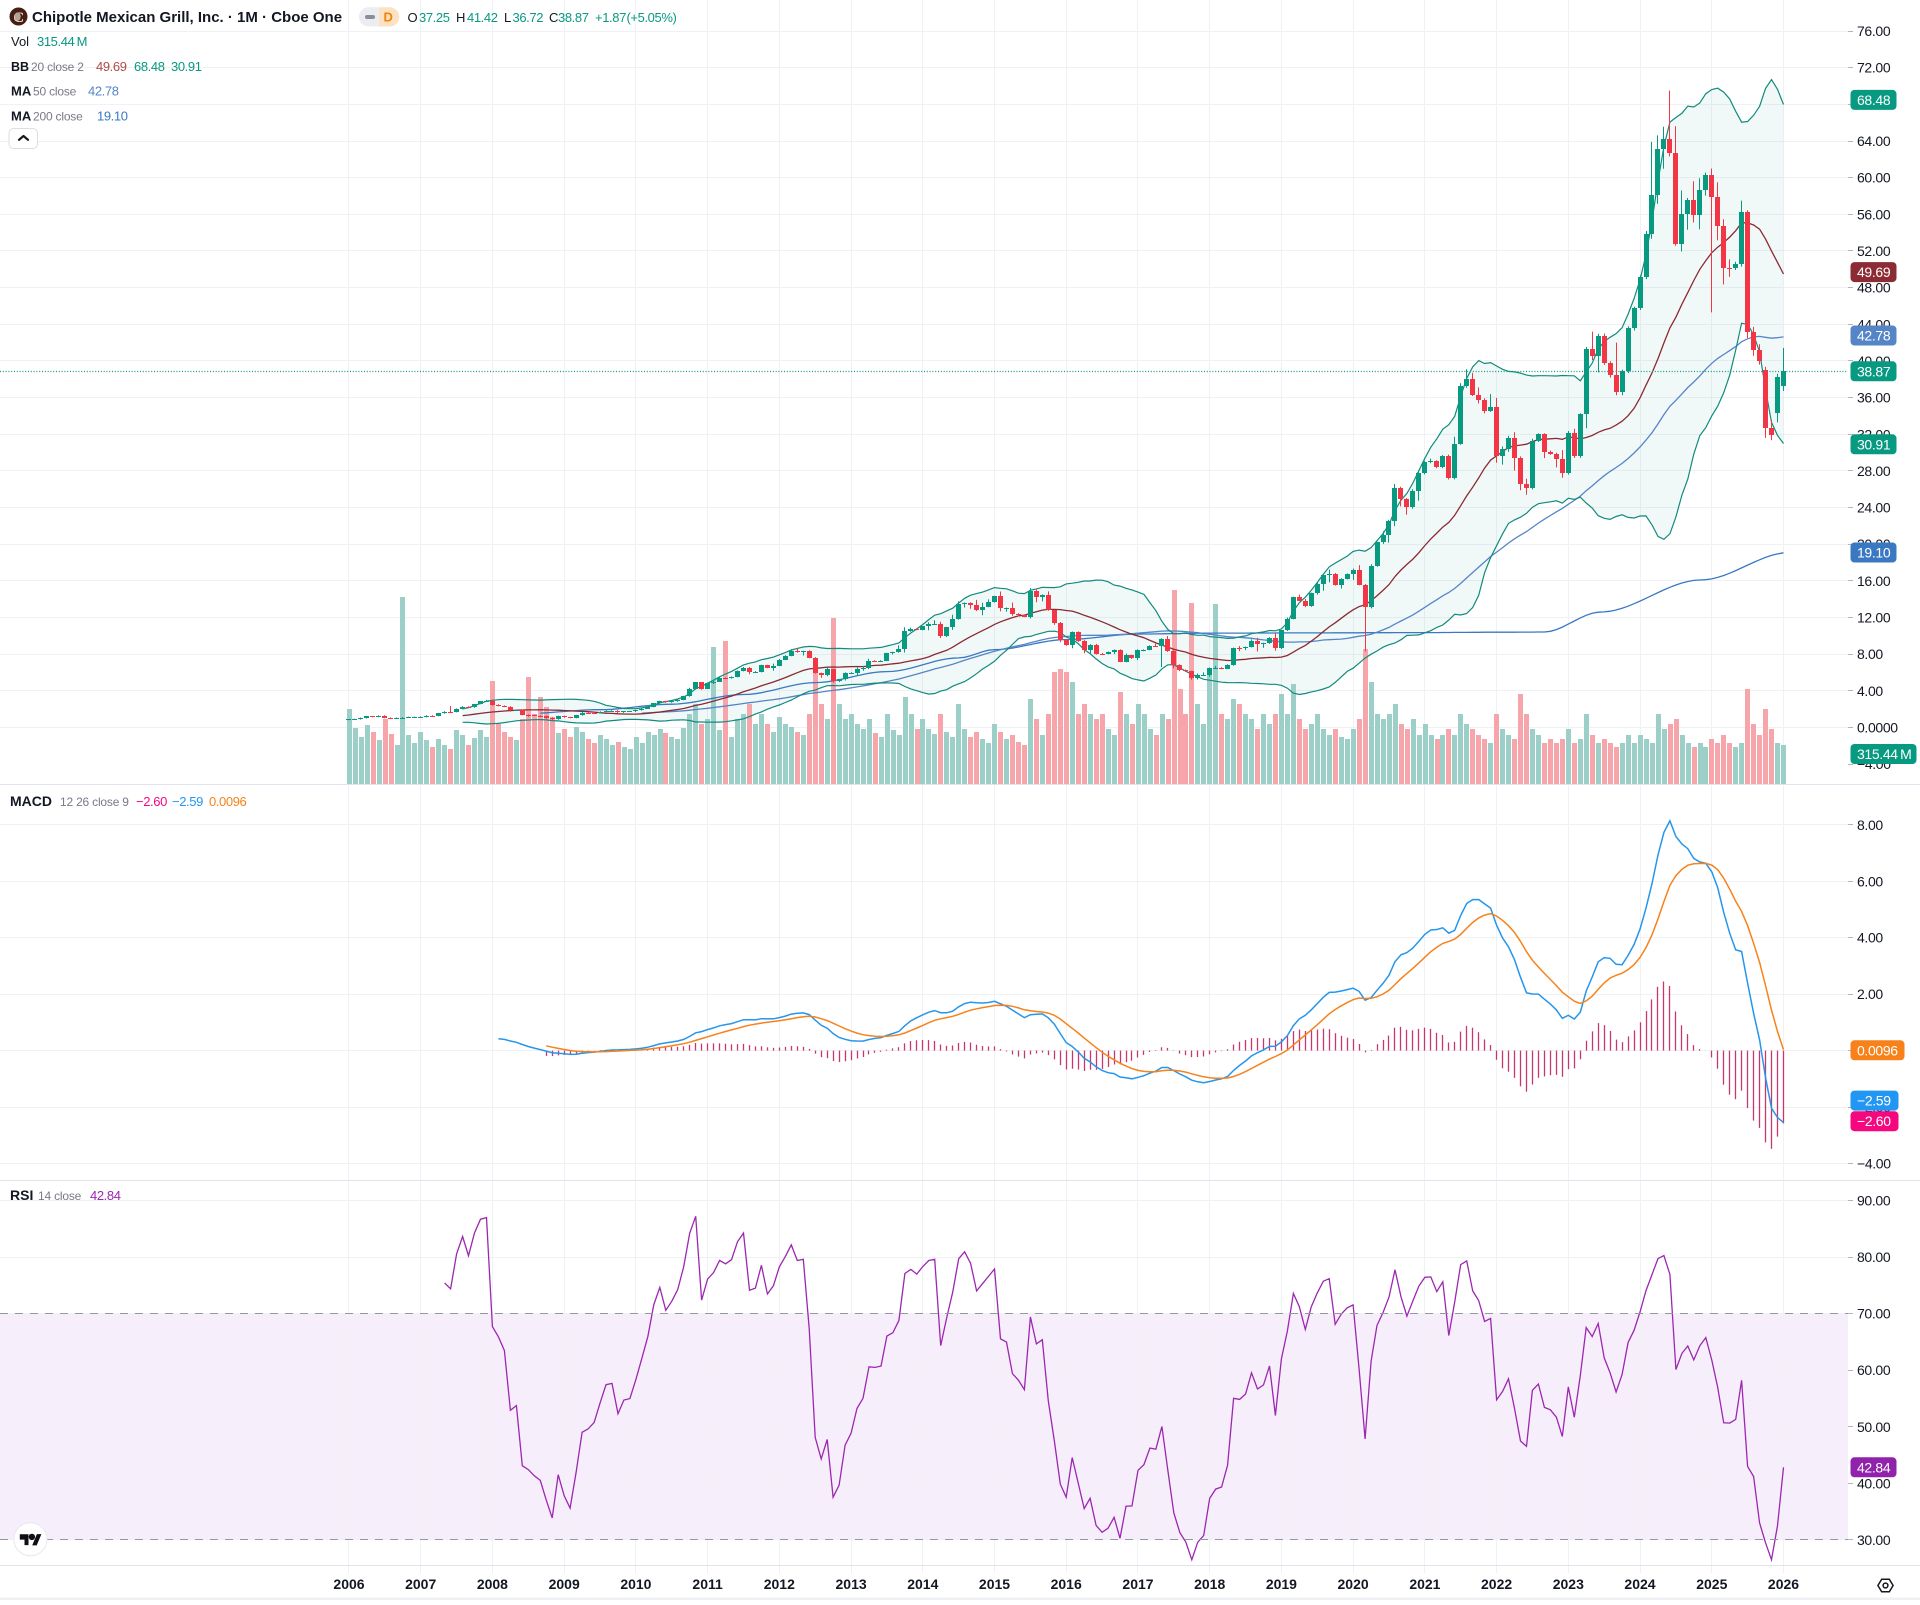 The image size is (1920, 1605). I want to click on svg-text: 90.00, so click(1874, 1201).